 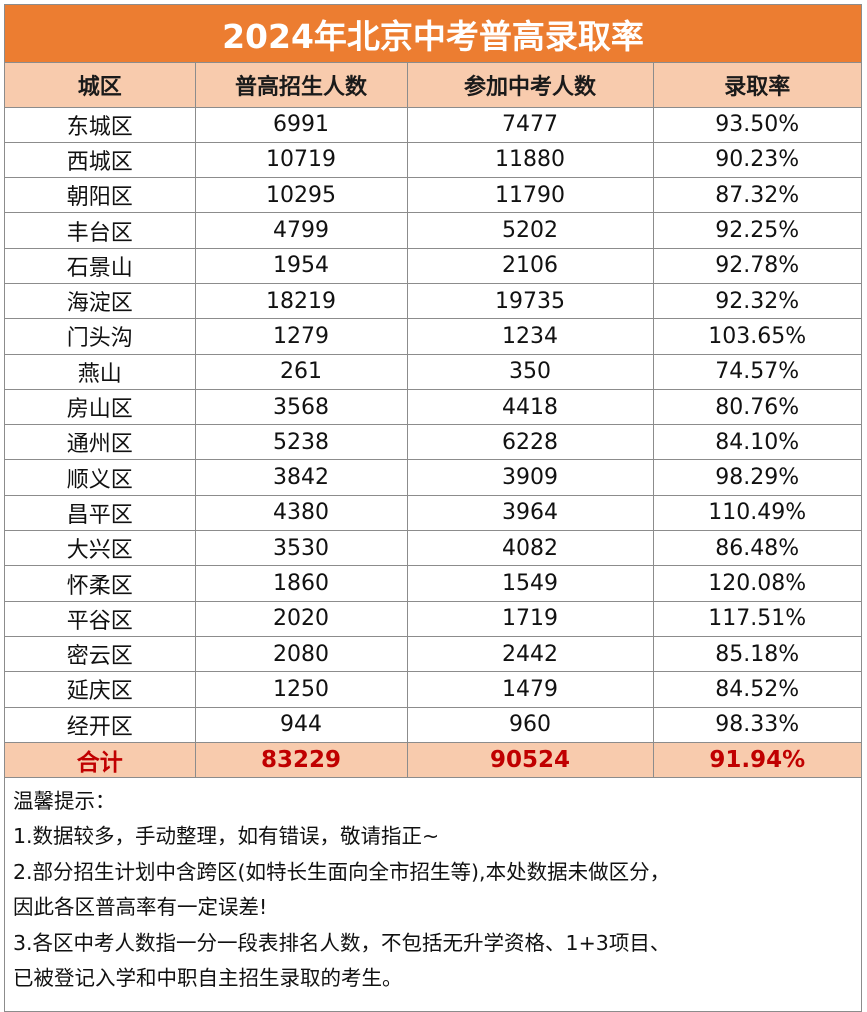 I want to click on cell-examinees: 1479, so click(x=530, y=689).